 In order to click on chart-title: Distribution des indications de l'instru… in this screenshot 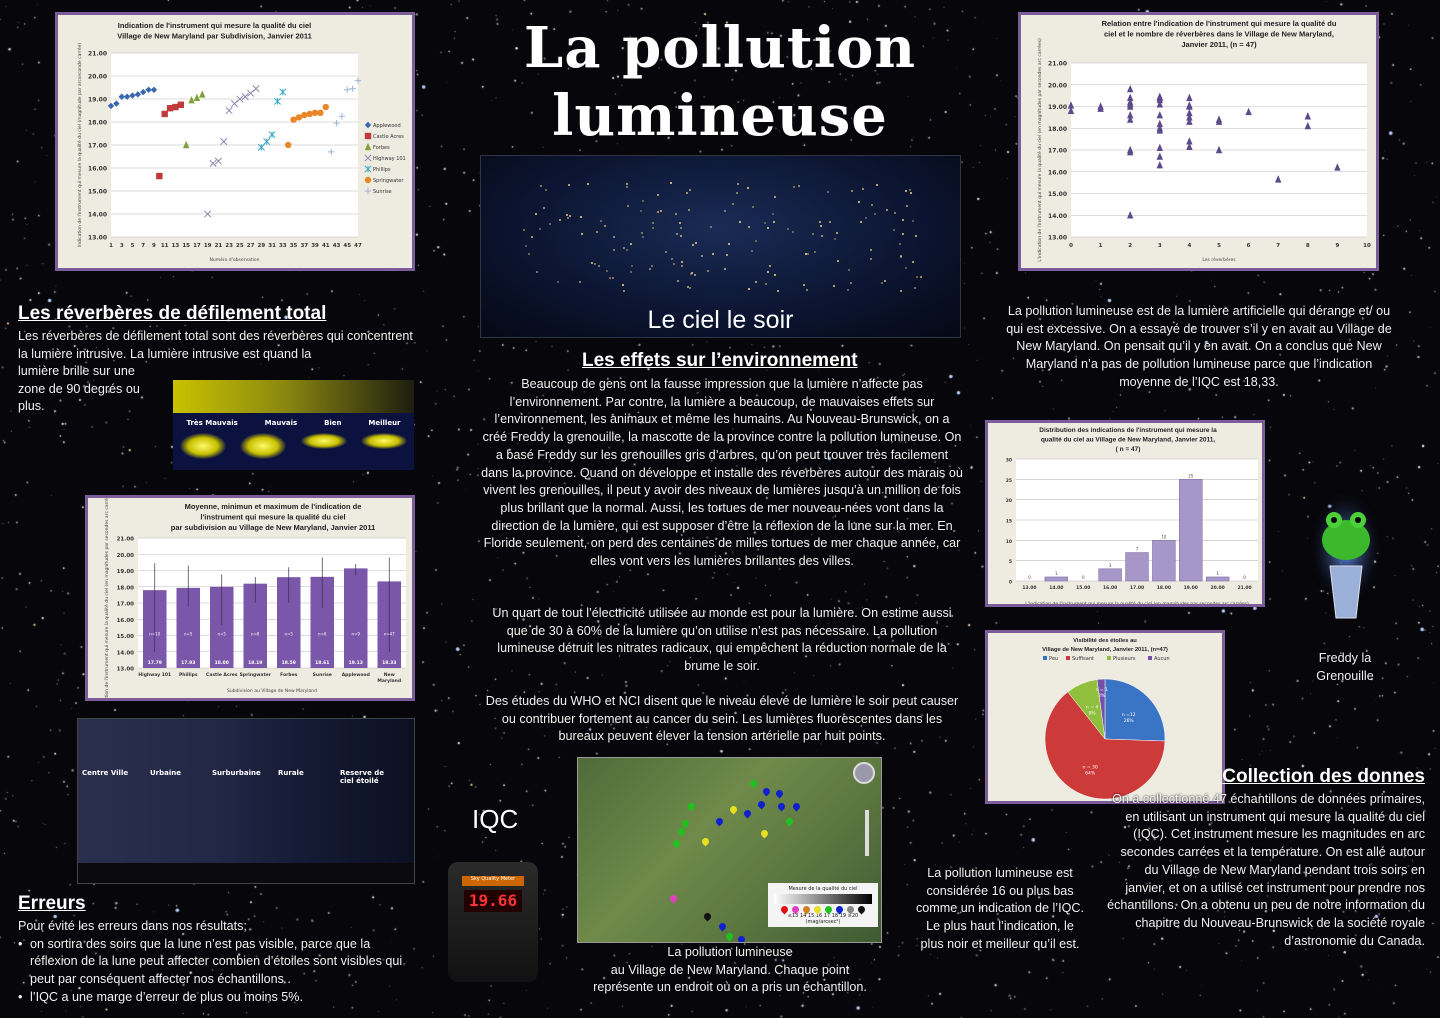, I will do `click(1128, 430)`.